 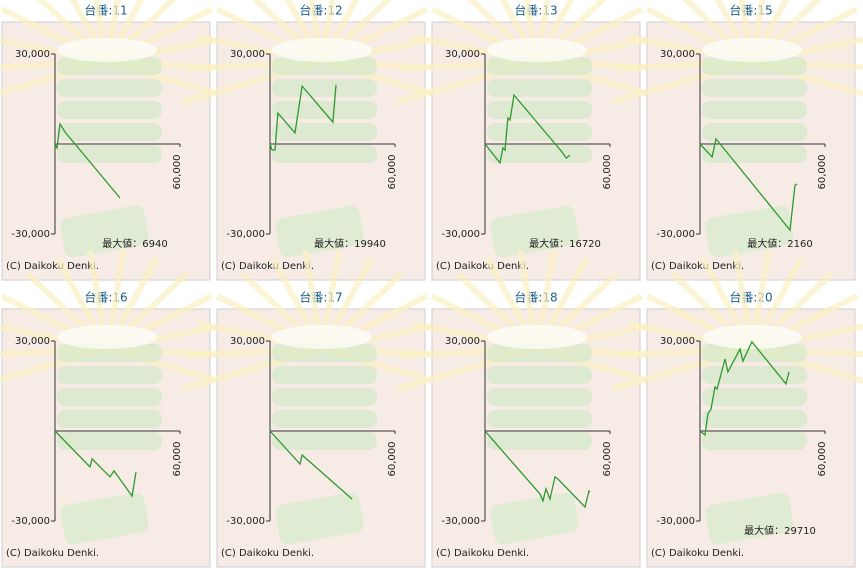 I want to click on max-annotation: 最大値：16720, so click(x=565, y=243).